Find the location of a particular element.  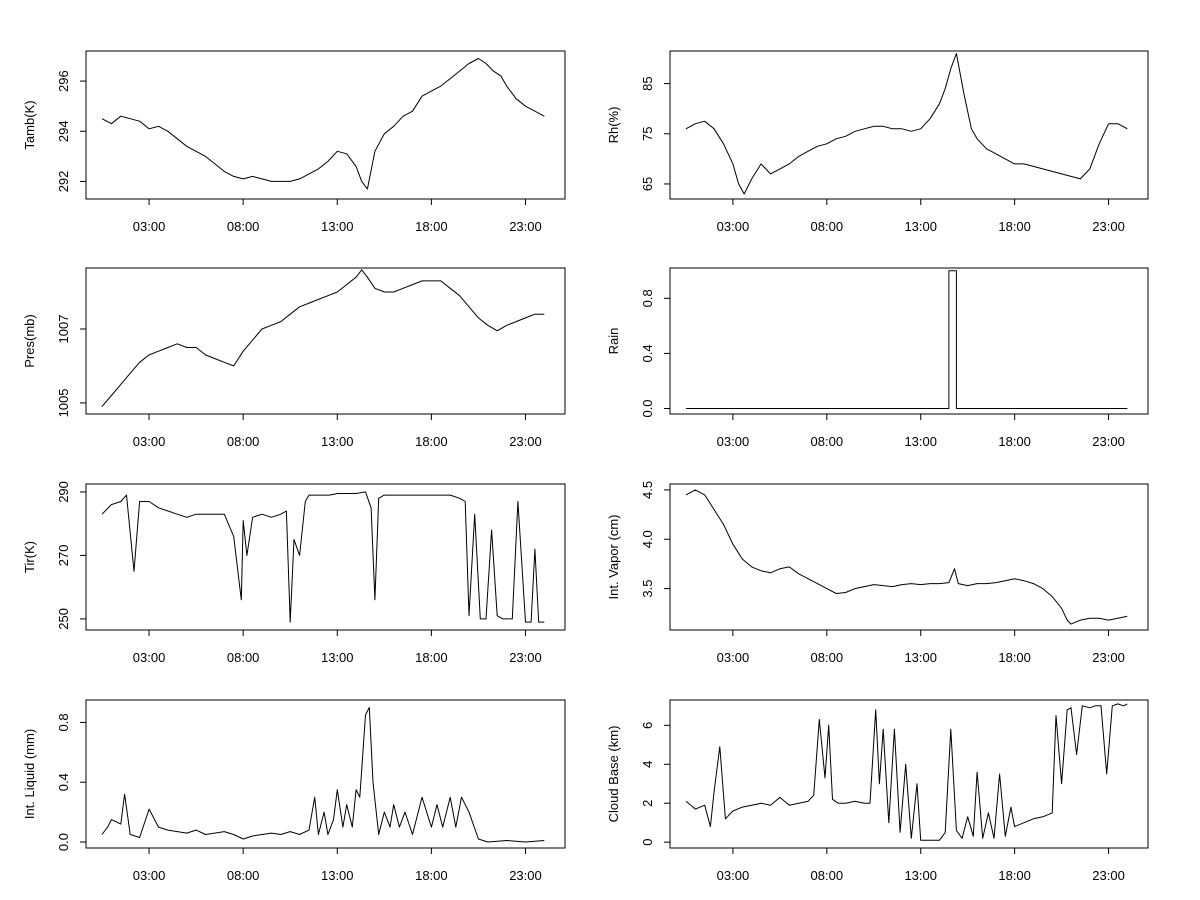

y-tick-label: 3.5 is located at coordinates (647, 589).